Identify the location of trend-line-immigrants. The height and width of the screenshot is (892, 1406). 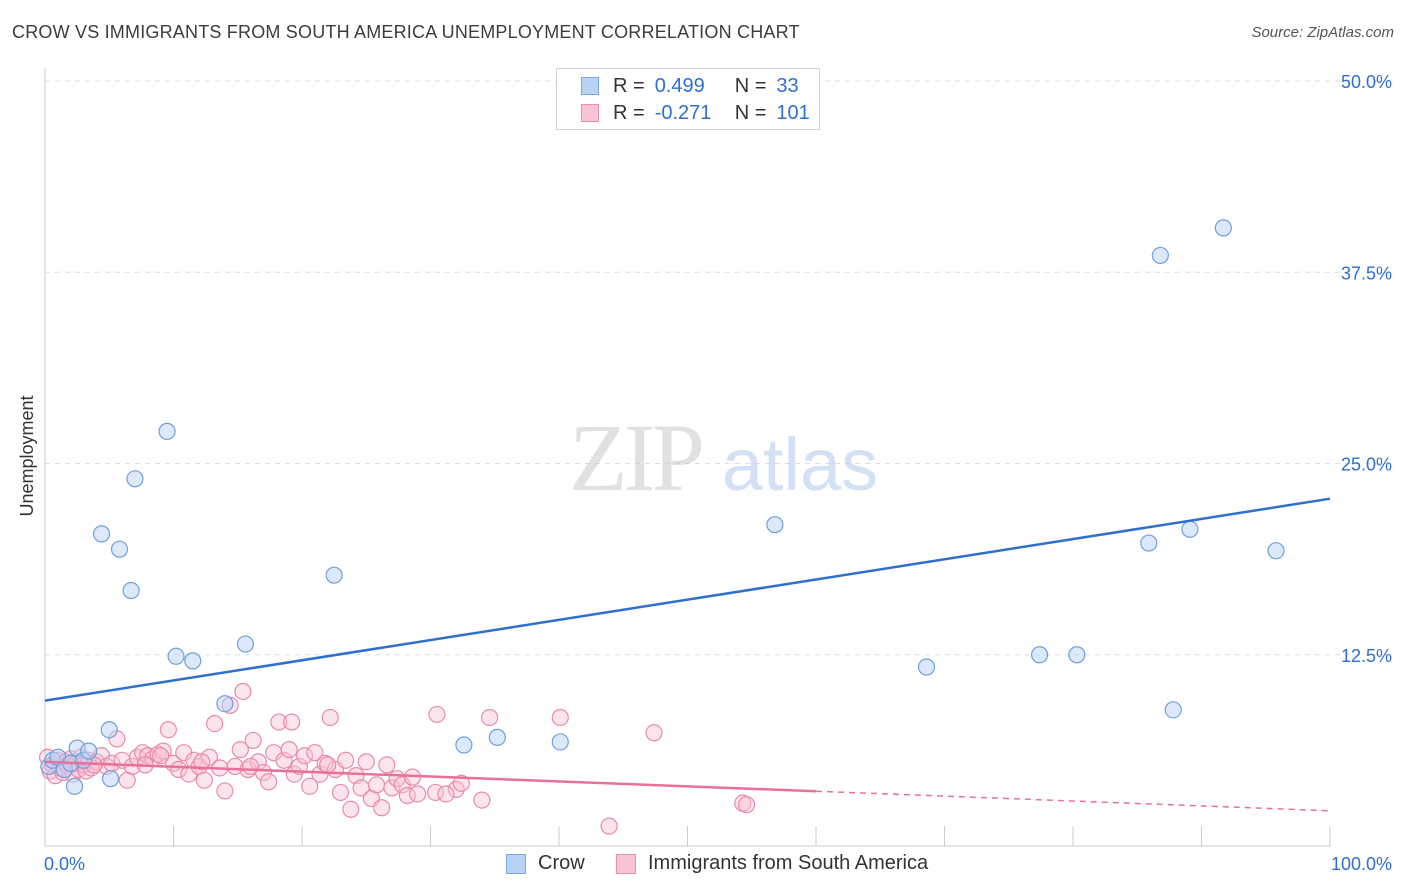
(430, 776).